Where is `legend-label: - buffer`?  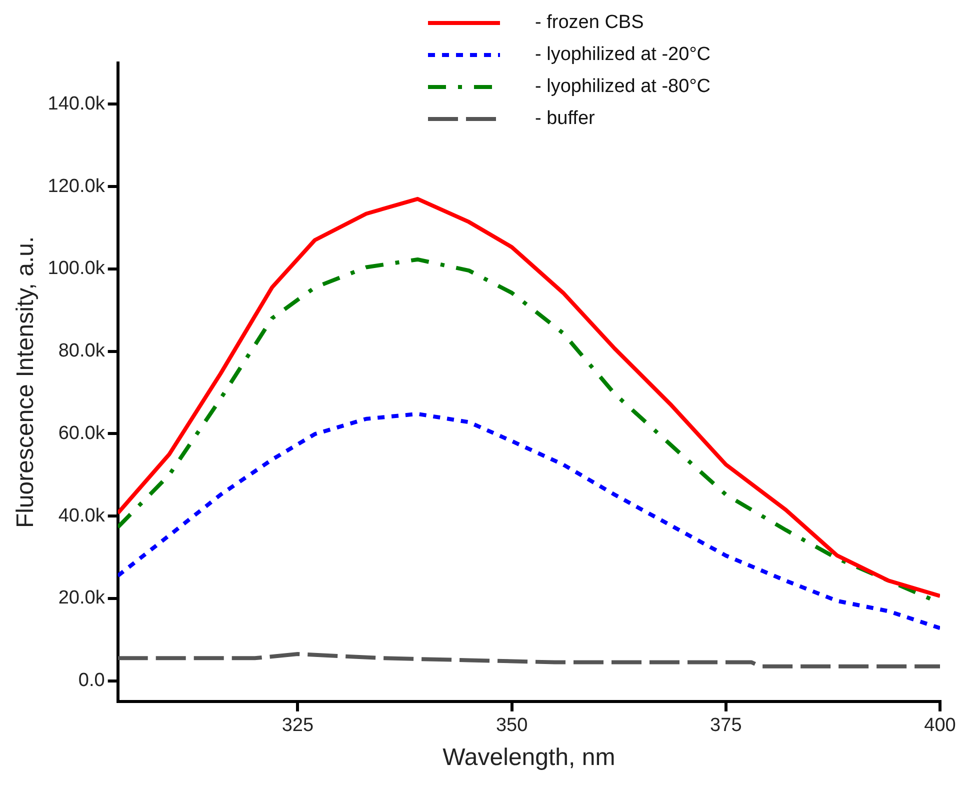
legend-label: - buffer is located at coordinates (565, 119).